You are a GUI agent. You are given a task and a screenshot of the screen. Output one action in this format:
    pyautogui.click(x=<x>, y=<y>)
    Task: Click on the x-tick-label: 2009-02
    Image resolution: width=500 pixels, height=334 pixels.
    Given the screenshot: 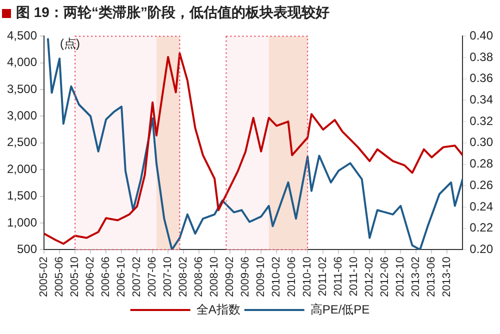 What is the action you would take?
    pyautogui.click(x=230, y=277)
    